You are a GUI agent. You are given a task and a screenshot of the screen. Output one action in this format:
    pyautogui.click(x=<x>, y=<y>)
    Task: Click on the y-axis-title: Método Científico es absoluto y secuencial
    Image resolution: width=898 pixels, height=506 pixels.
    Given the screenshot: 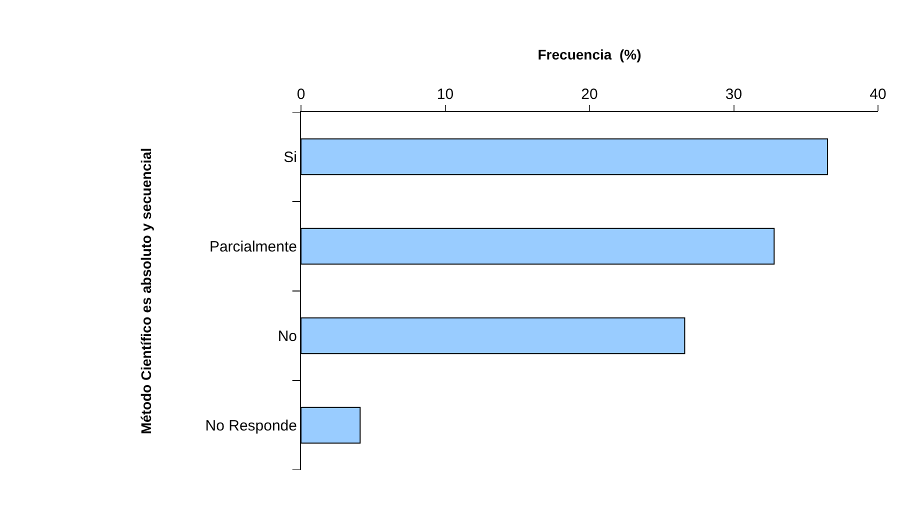 What is the action you would take?
    pyautogui.click(x=146, y=291)
    